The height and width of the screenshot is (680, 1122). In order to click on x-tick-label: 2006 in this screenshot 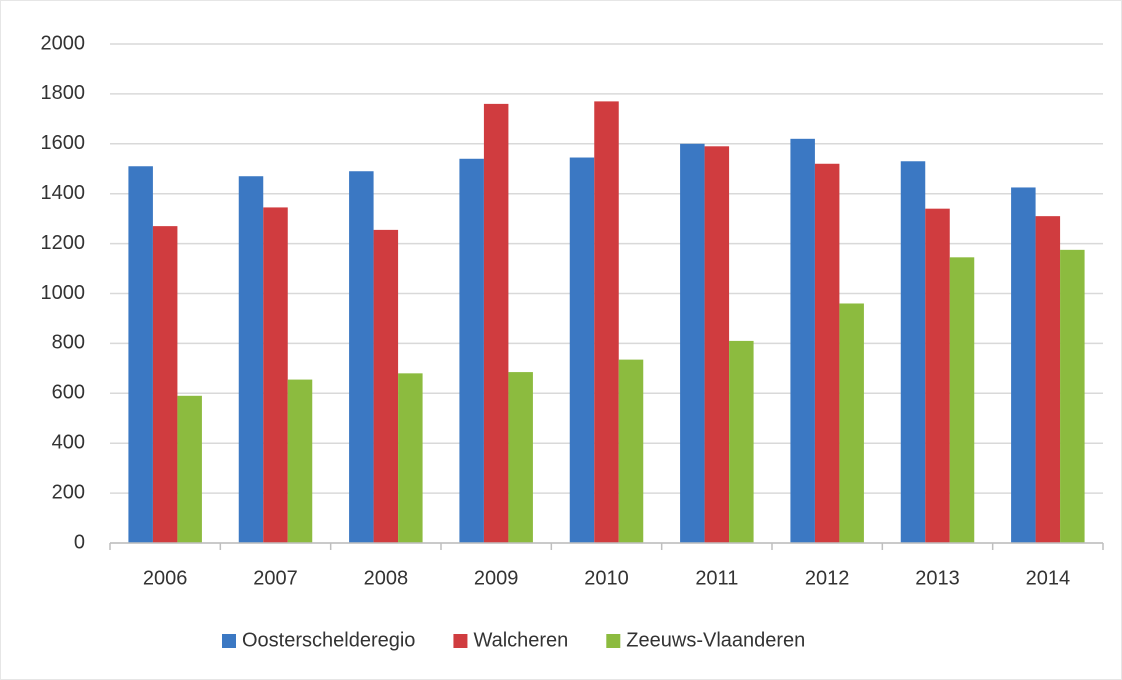, I will do `click(165, 578)`.